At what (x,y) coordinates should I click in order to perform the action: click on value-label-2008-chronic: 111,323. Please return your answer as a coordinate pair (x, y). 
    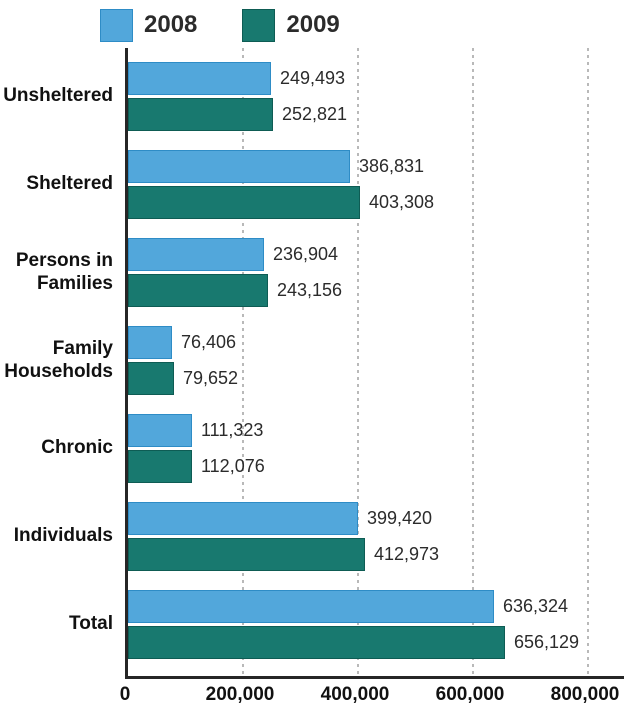
    Looking at the image, I should click on (232, 430).